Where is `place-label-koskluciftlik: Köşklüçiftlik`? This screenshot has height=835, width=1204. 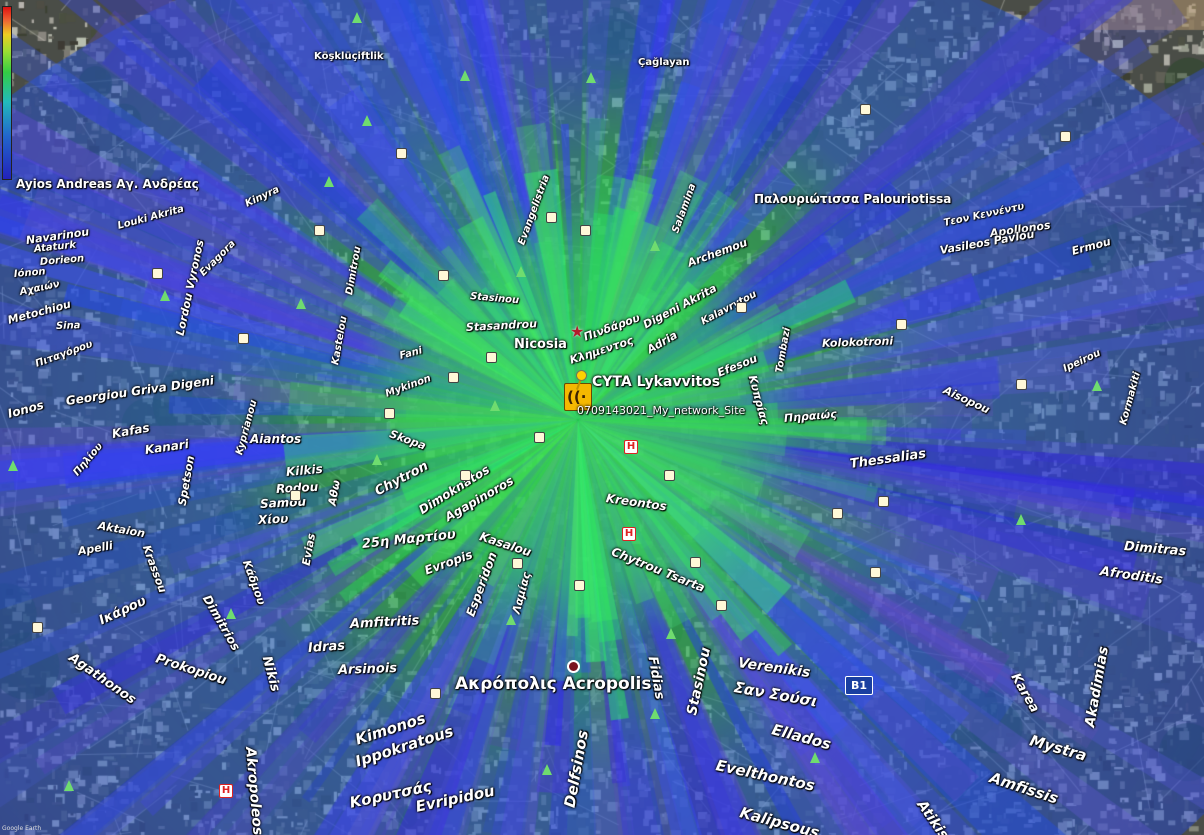 place-label-koskluciftlik: Köşklüçiftlik is located at coordinates (349, 56).